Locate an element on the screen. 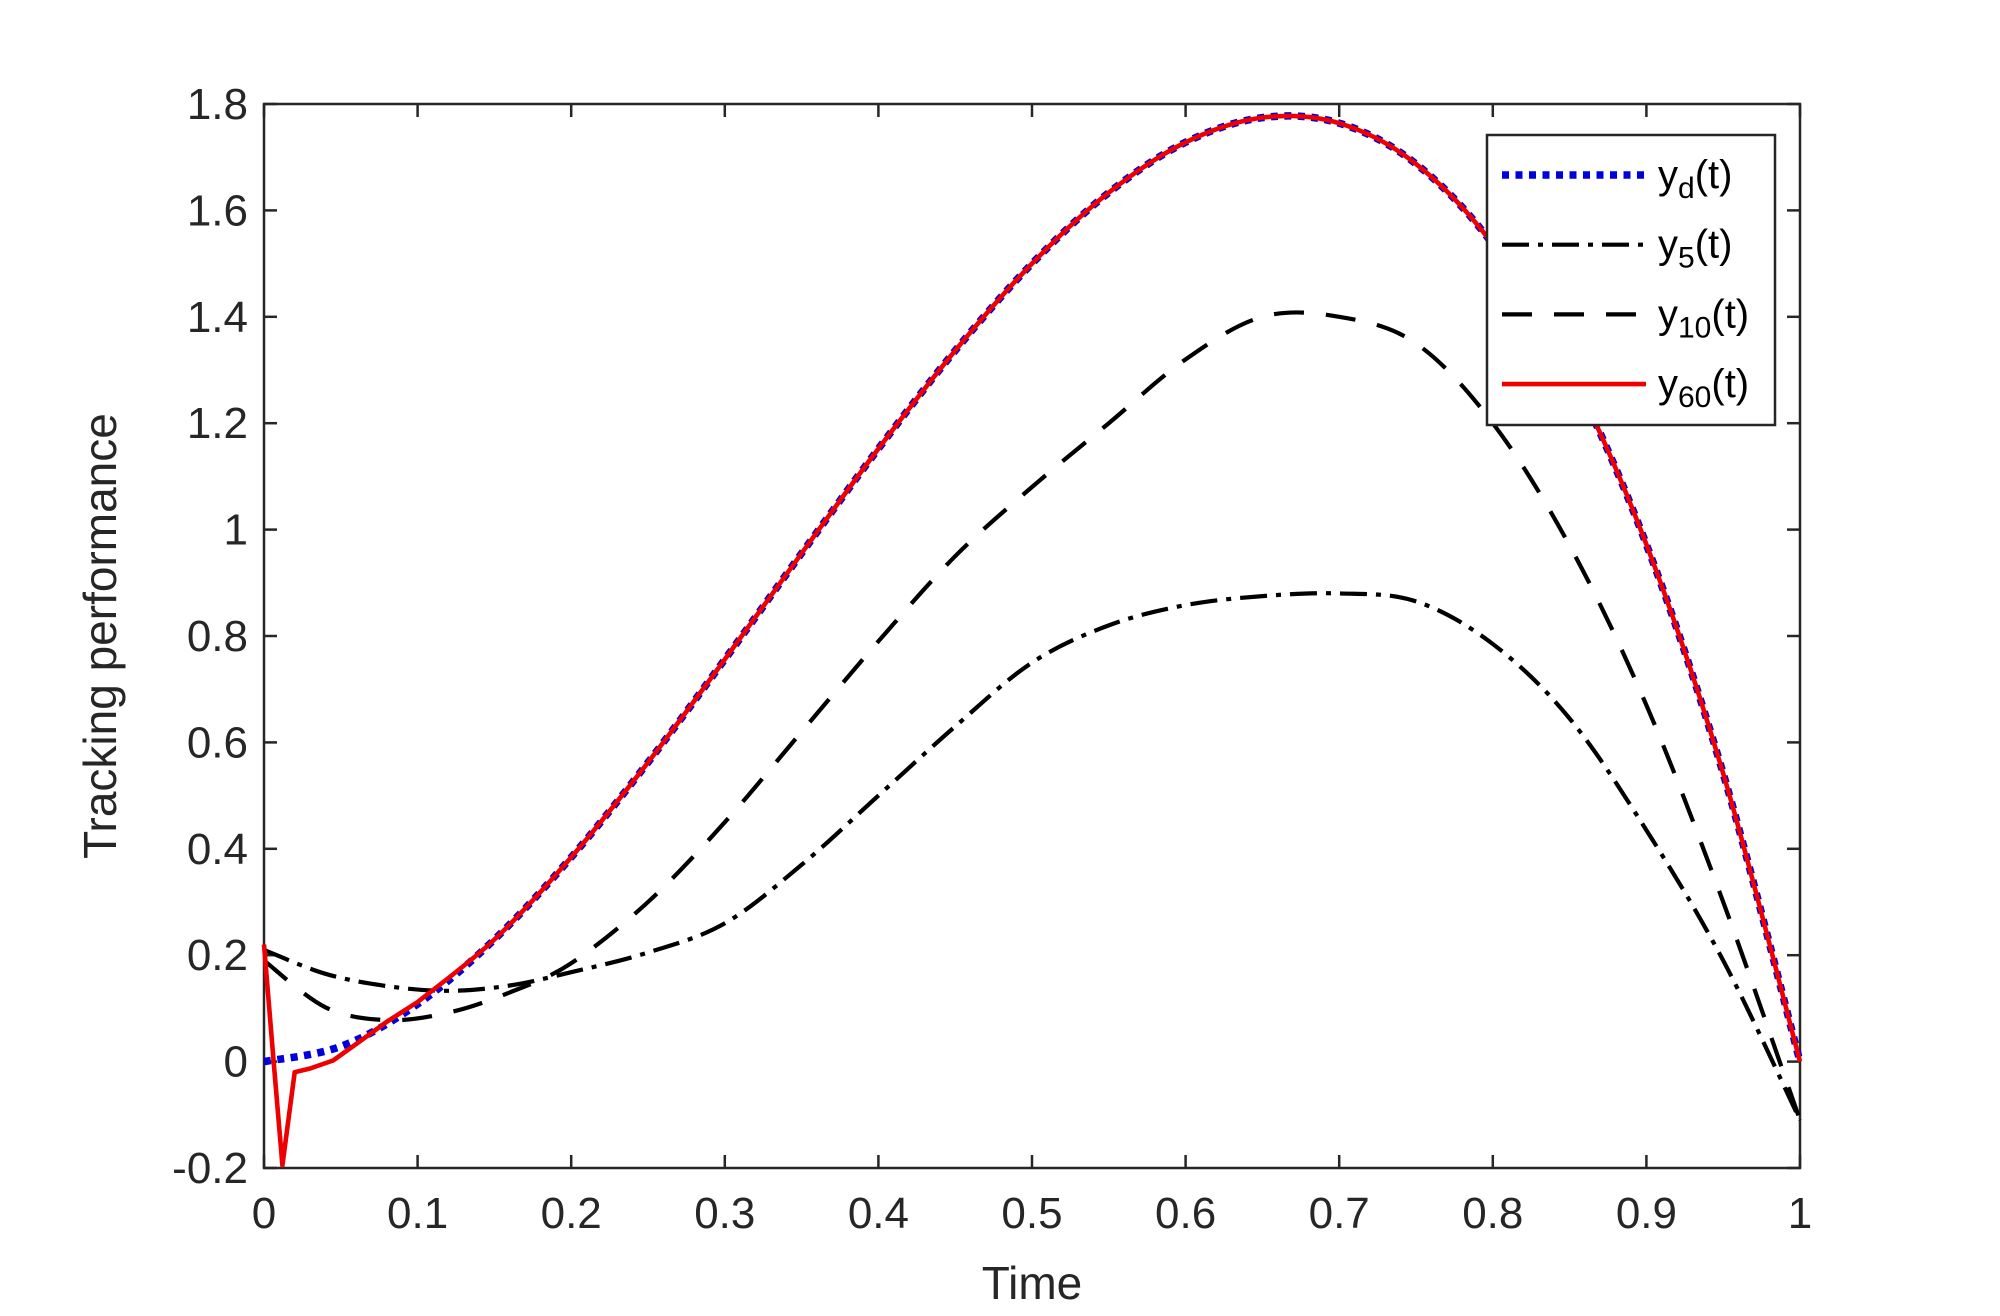 Image resolution: width=2000 pixels, height=1316 pixels. x-tick-label: 0.8 is located at coordinates (1492, 1213).